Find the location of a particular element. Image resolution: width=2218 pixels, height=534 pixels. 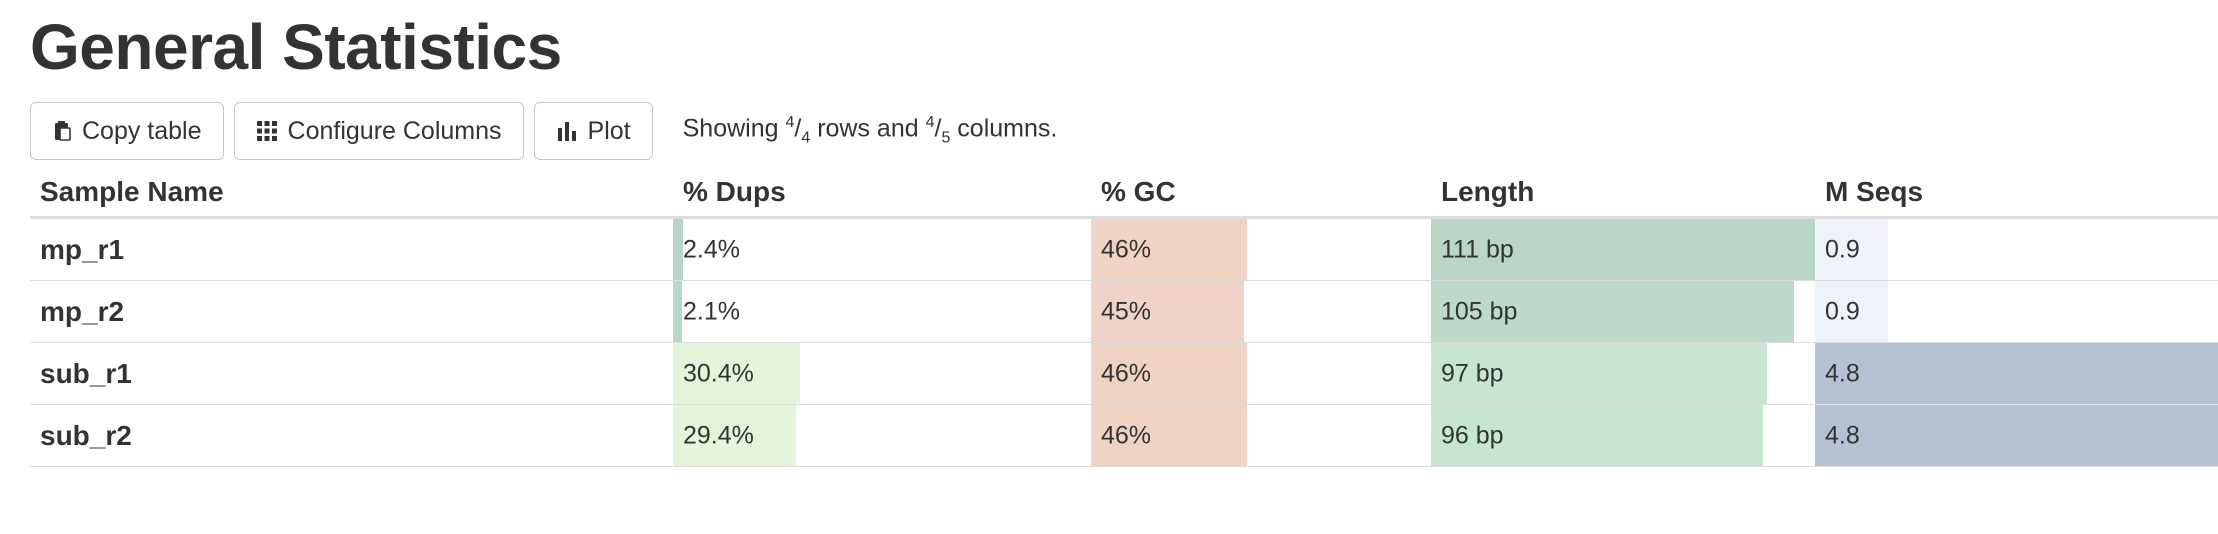

sample-name-cell: sub_r1 is located at coordinates (351, 373).